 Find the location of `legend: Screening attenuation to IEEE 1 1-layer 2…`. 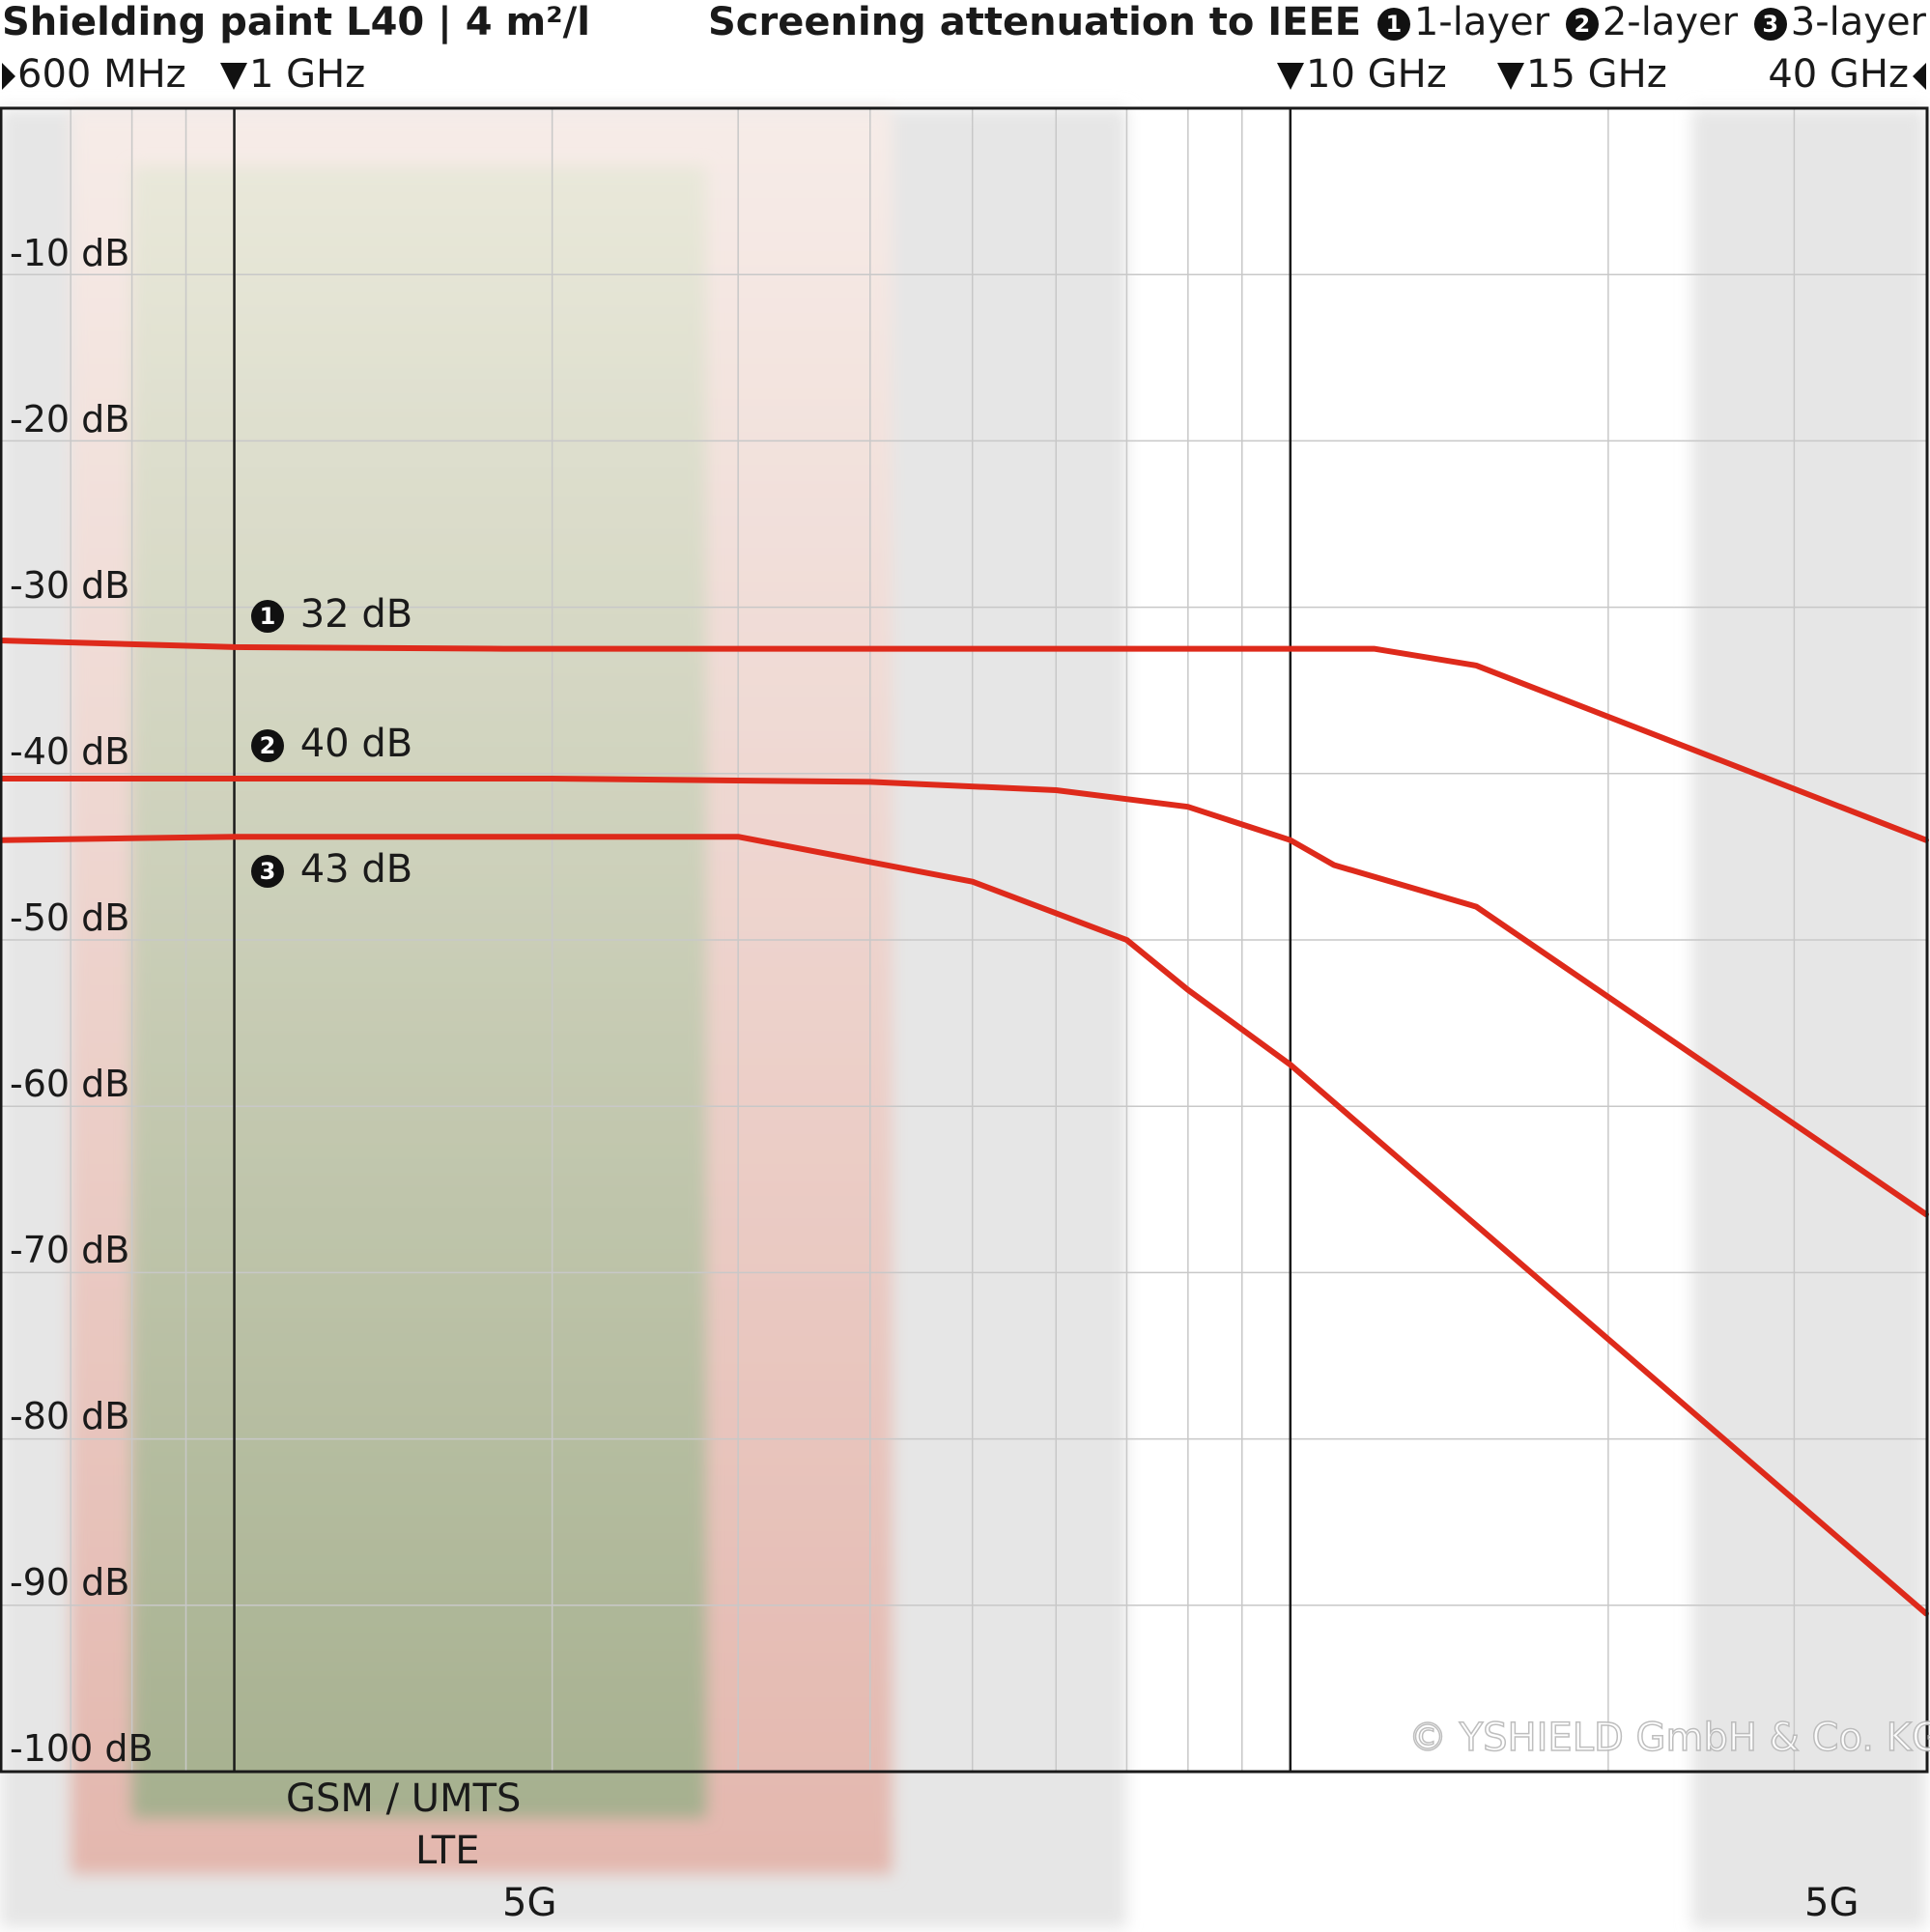

legend: Screening attenuation to IEEE 1 1-layer 2… is located at coordinates (1317, 22).